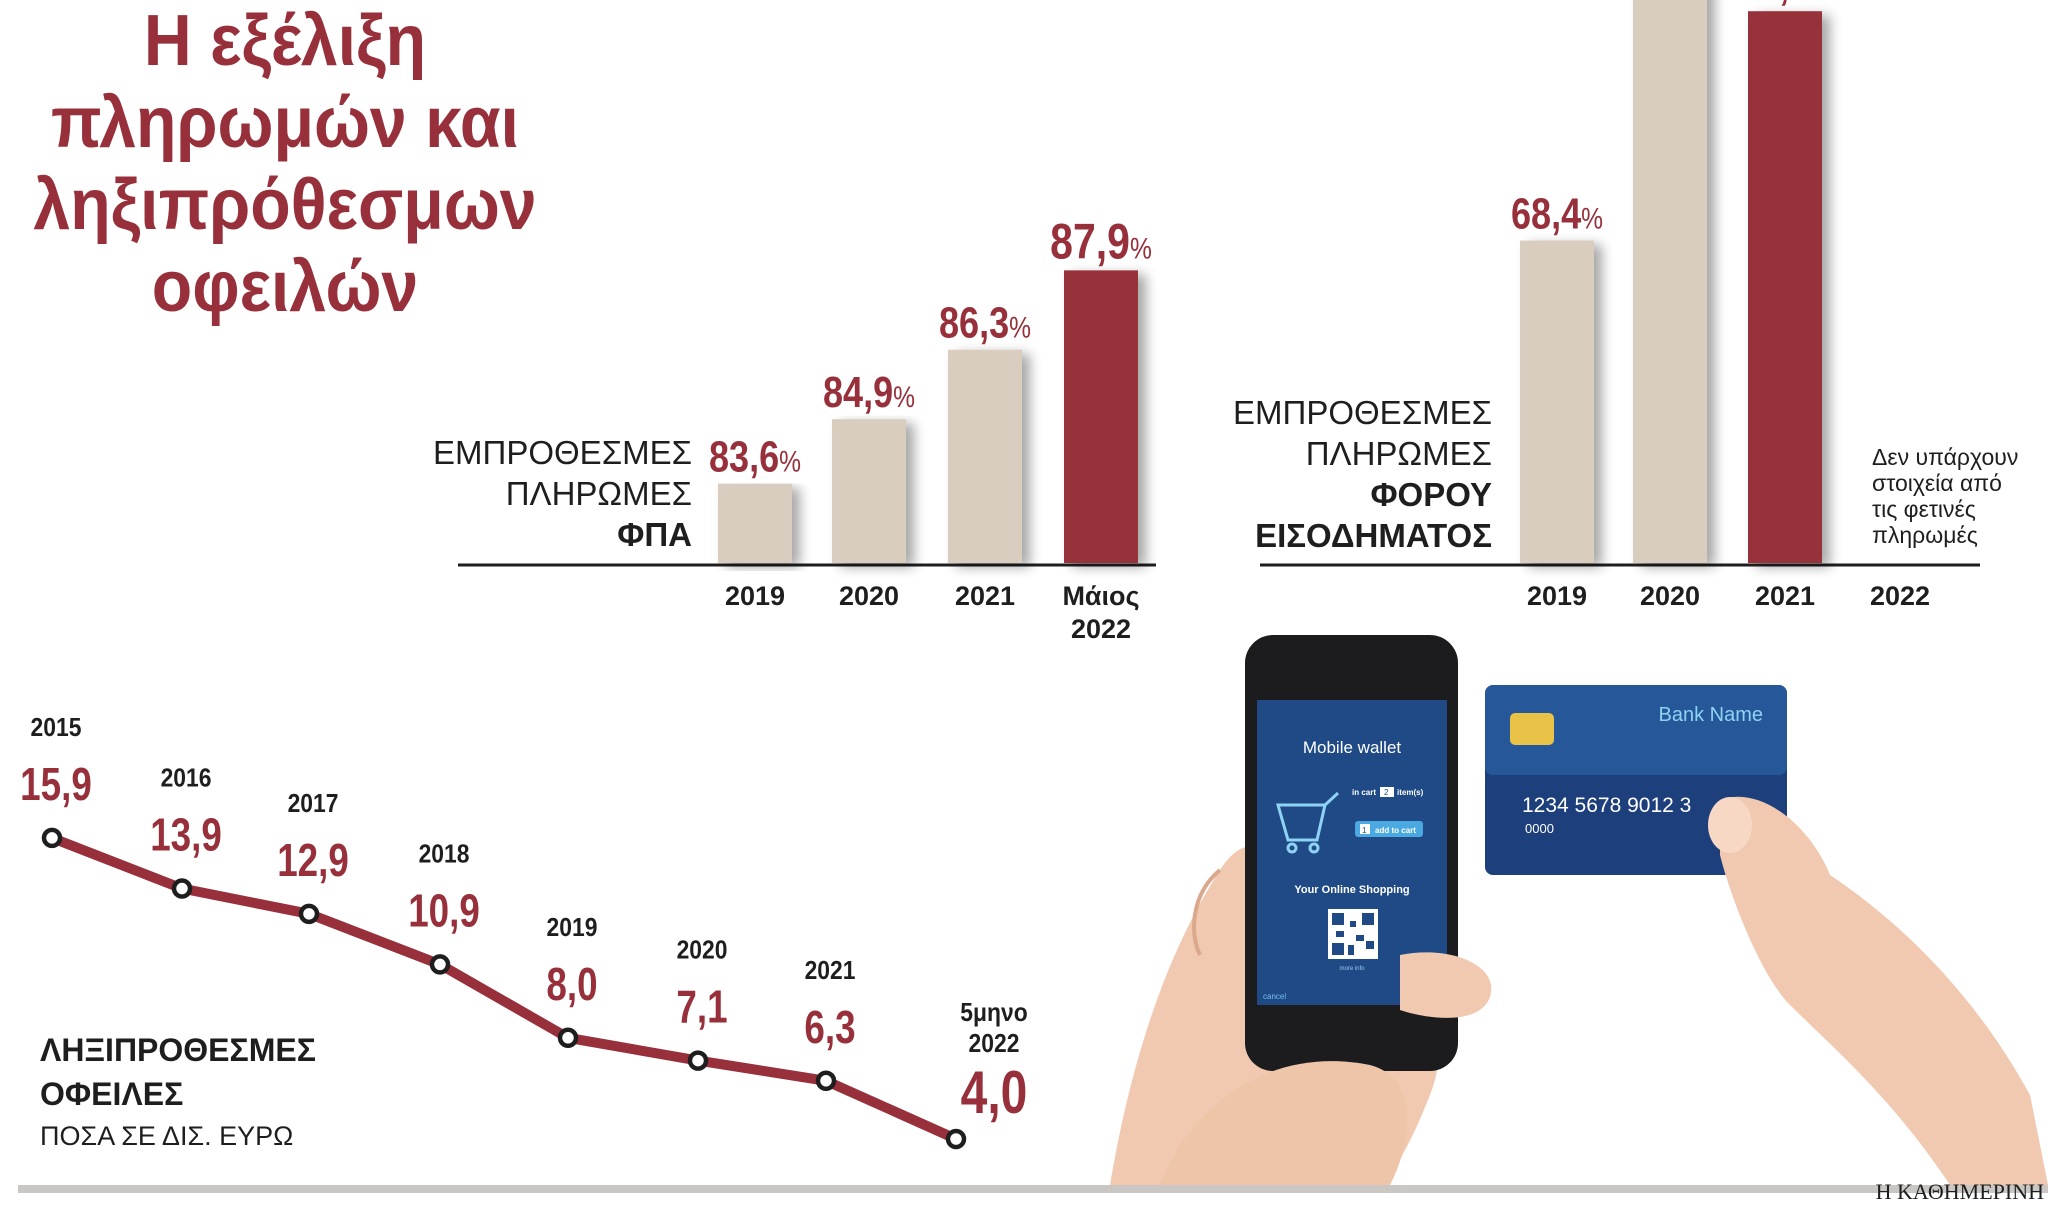  What do you see at coordinates (285, 205) in the screenshot?
I see `headline-line-3: ληξιπρόθεσμων` at bounding box center [285, 205].